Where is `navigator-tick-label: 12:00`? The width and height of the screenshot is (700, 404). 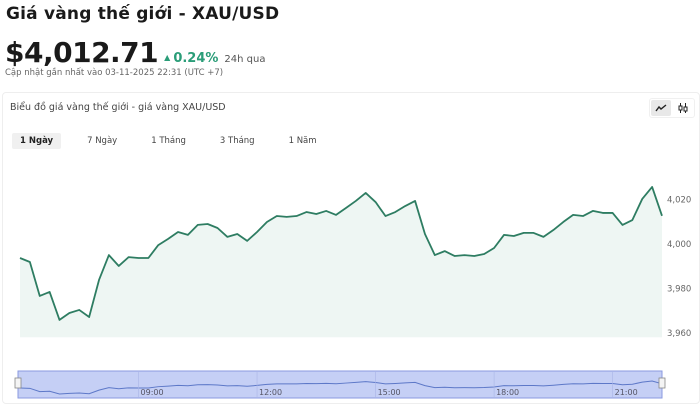
navigator-tick-label: 12:00 is located at coordinates (270, 392).